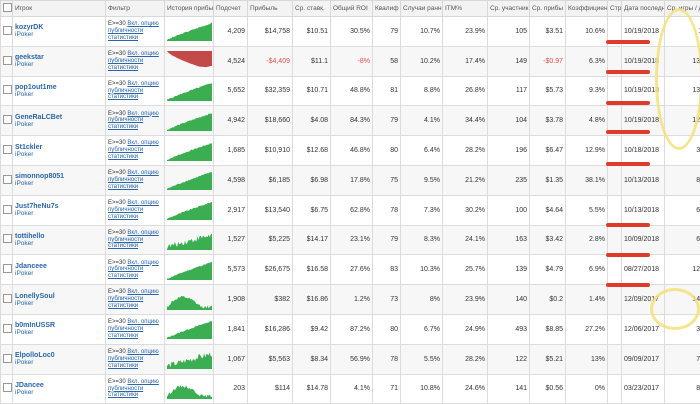  What do you see at coordinates (643, 8) in the screenshot?
I see `column-header: Дата последн` at bounding box center [643, 8].